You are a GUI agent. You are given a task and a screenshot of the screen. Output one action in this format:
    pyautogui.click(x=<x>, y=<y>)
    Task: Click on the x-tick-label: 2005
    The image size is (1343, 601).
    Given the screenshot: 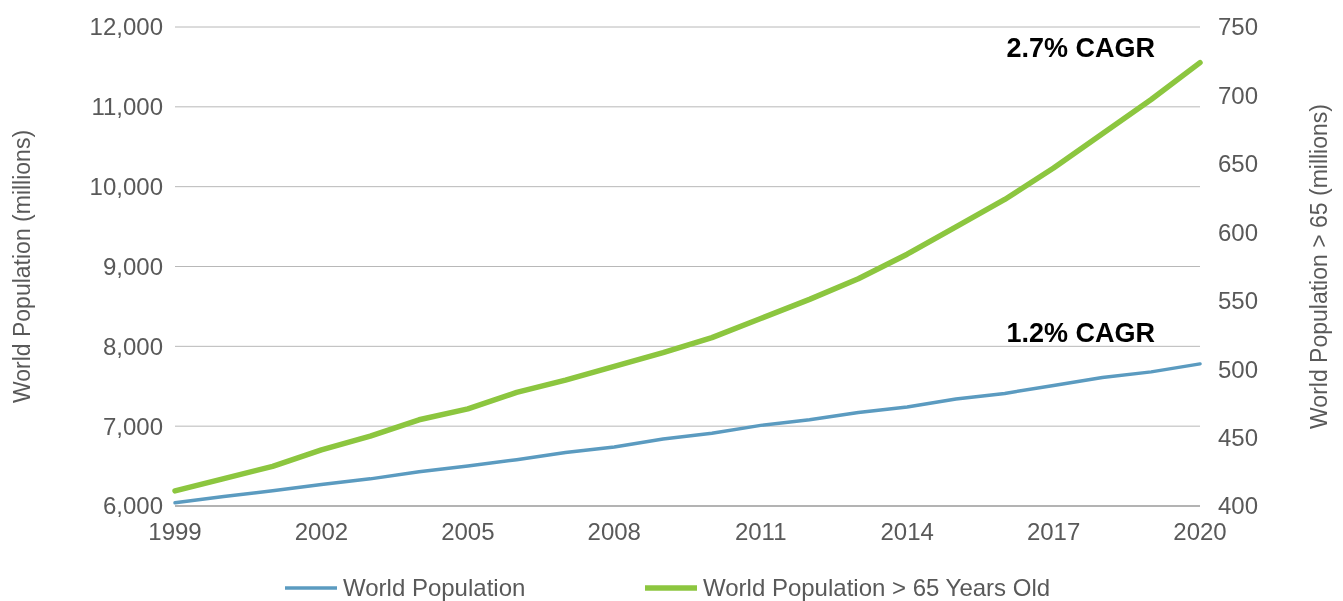 What is the action you would take?
    pyautogui.click(x=468, y=531)
    